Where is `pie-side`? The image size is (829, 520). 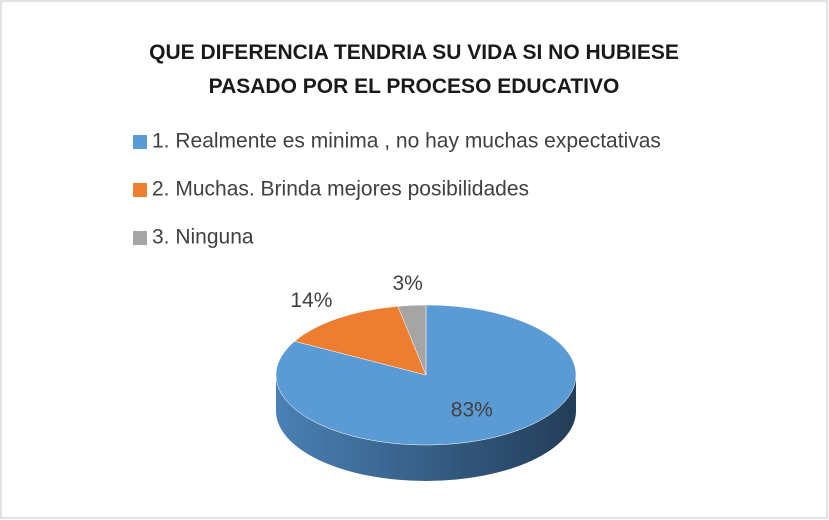 pie-side is located at coordinates (426, 428).